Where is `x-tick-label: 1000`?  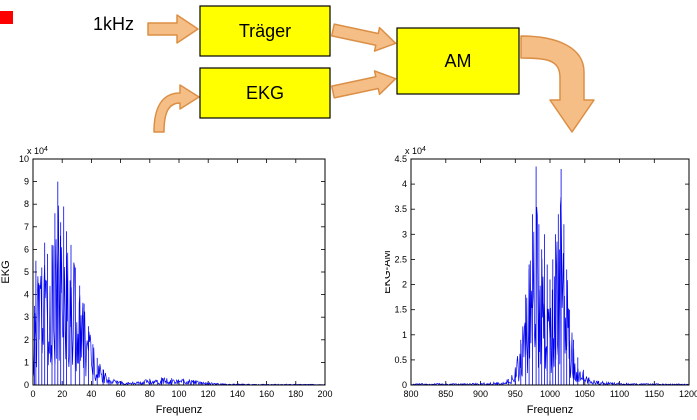
x-tick-label: 1000 is located at coordinates (550, 394).